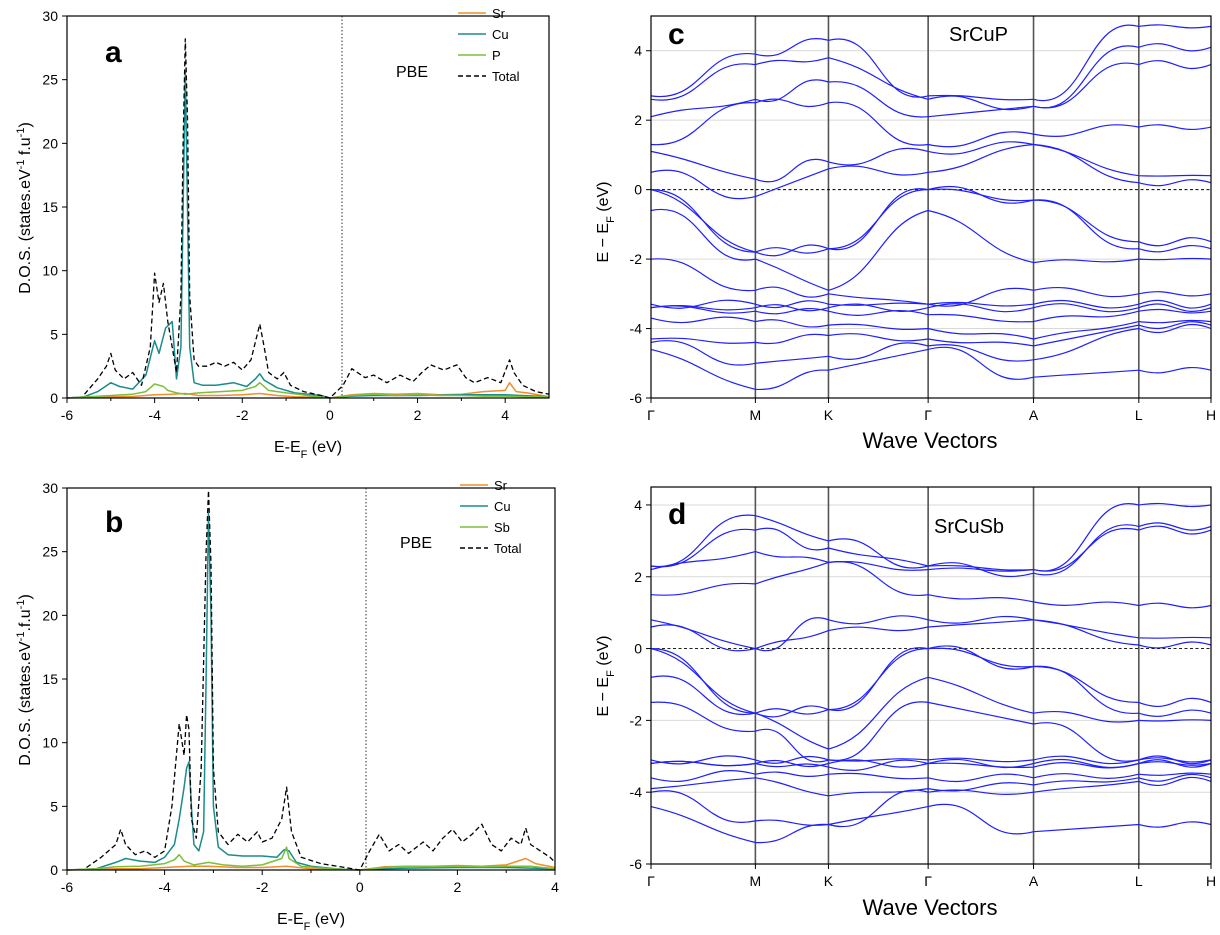  I want to click on k-point-label: L, so click(1139, 881).